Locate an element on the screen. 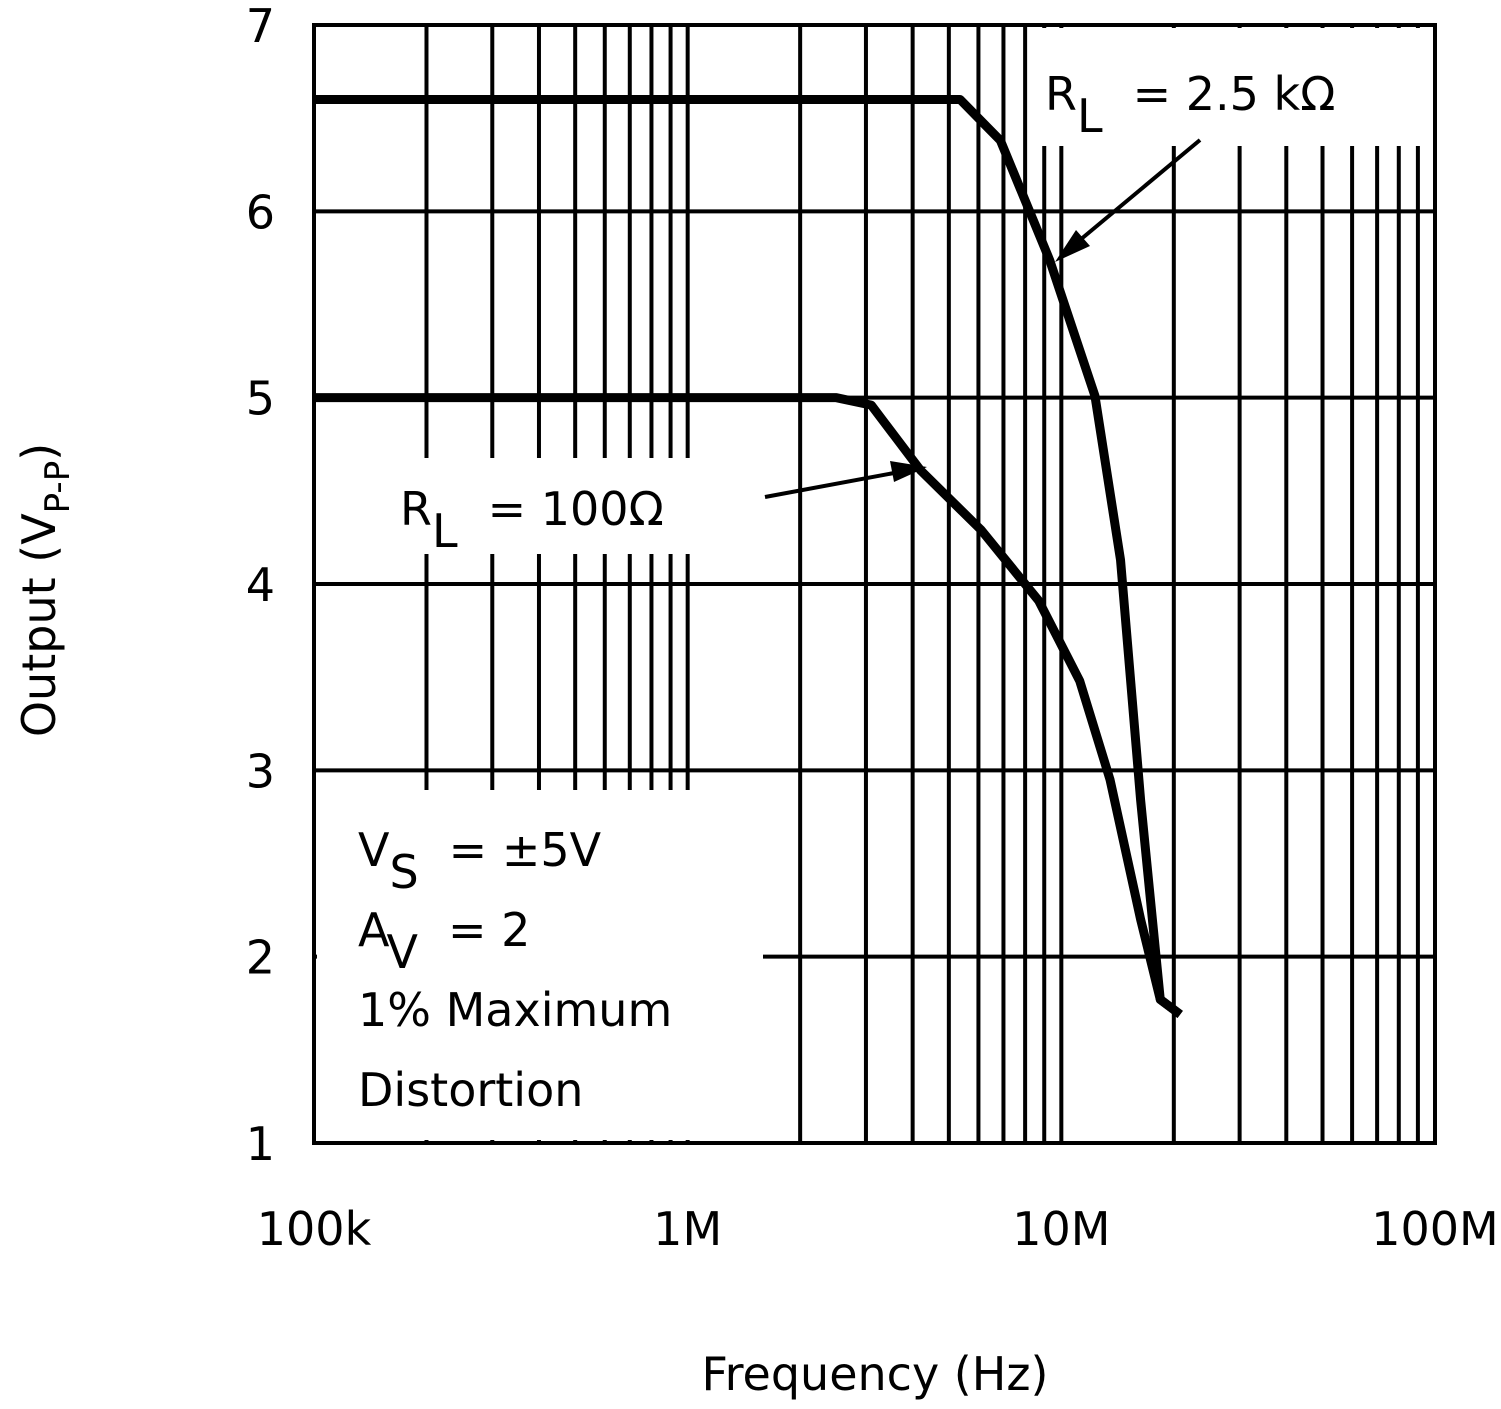  x-tick-label: 1M is located at coordinates (687, 1229).